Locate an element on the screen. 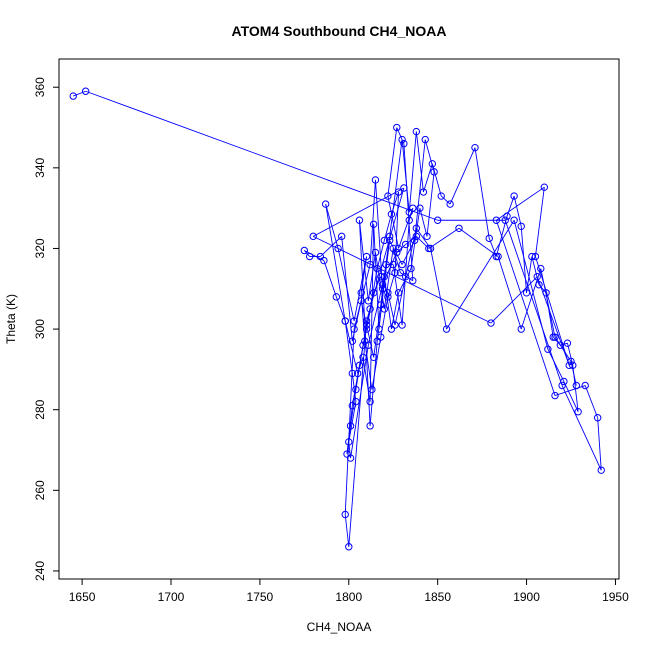  y-axis-label: Theta (K) is located at coordinates (11, 319).